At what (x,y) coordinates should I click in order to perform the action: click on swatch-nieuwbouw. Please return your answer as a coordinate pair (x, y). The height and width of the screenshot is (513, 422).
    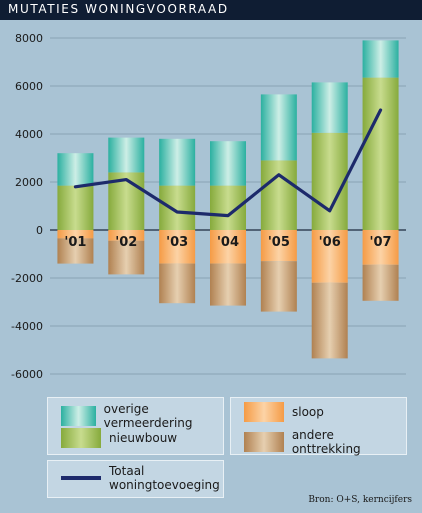
    Looking at the image, I should click on (81, 438).